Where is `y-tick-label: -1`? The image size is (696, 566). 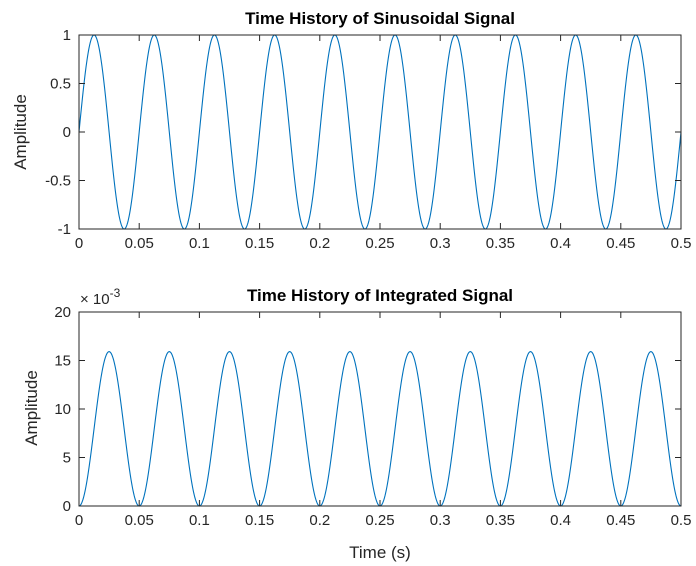
y-tick-label: -1 is located at coordinates (64, 229).